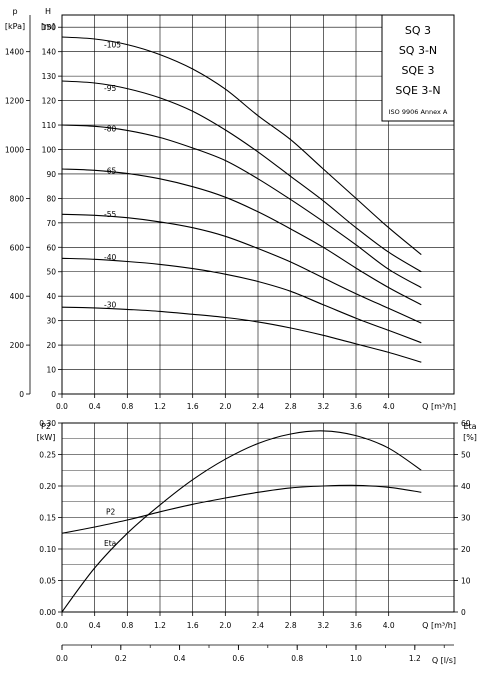 This screenshot has height=677, width=489. What do you see at coordinates (49, 76) in the screenshot?
I see `y-tick-label-h: 130` at bounding box center [49, 76].